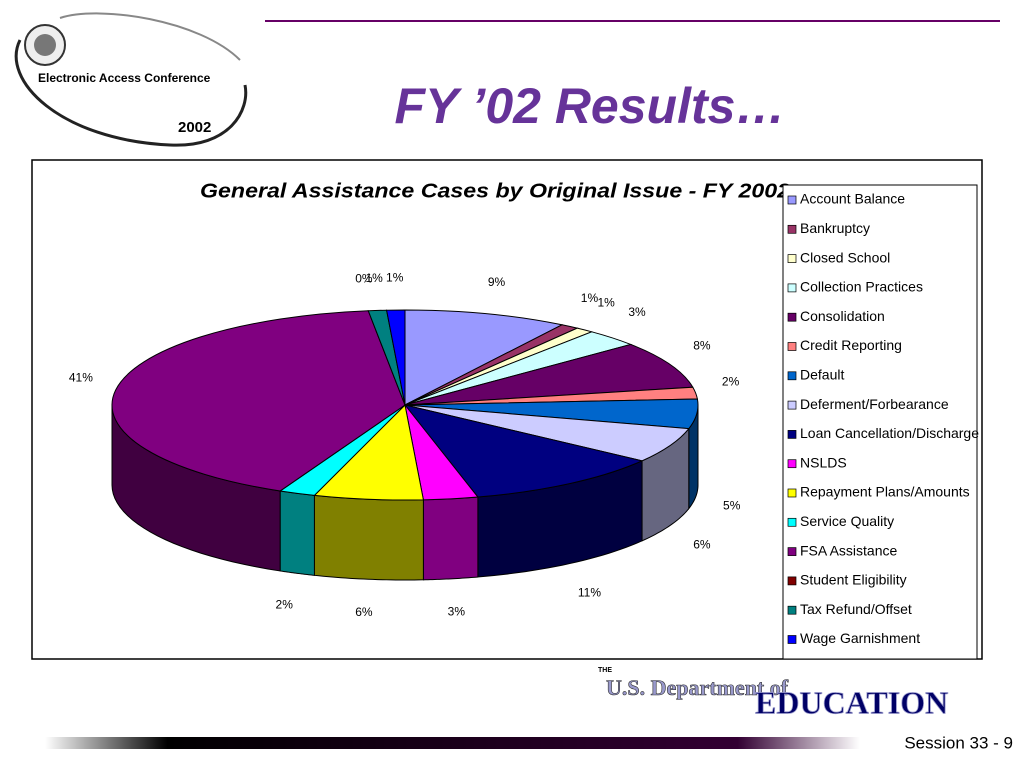 This screenshot has width=1024, height=768. What do you see at coordinates (842, 316) in the screenshot?
I see `legend-label: Consolidation` at bounding box center [842, 316].